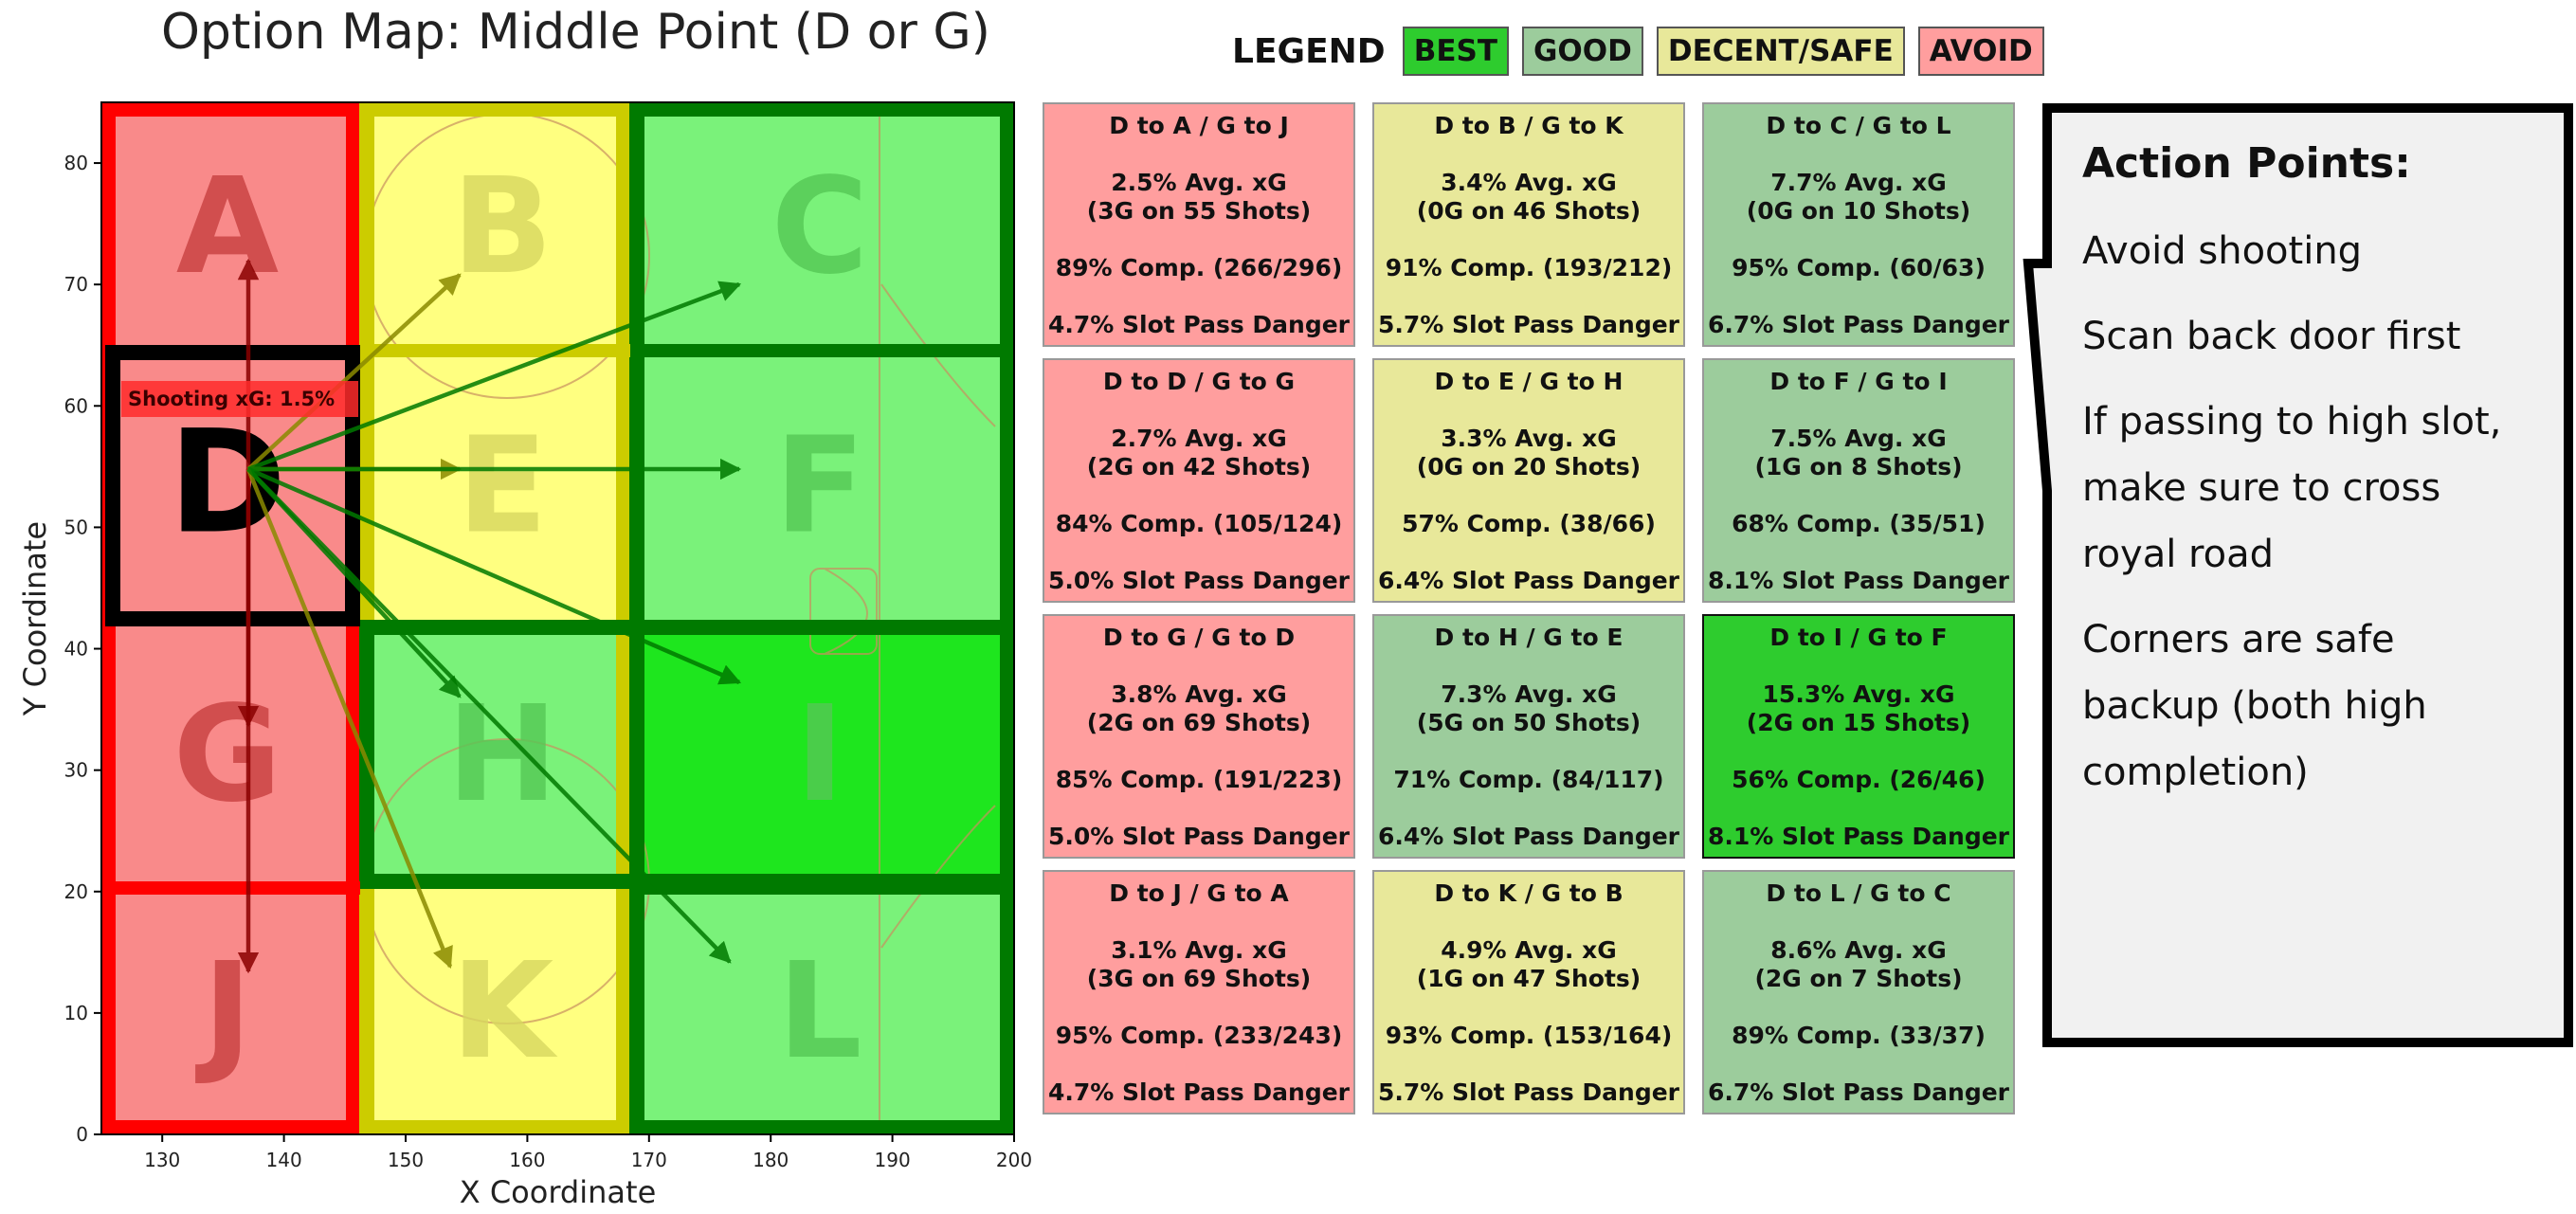  I want to click on card-completion: 68% Comp. (35/51), so click(1859, 524).